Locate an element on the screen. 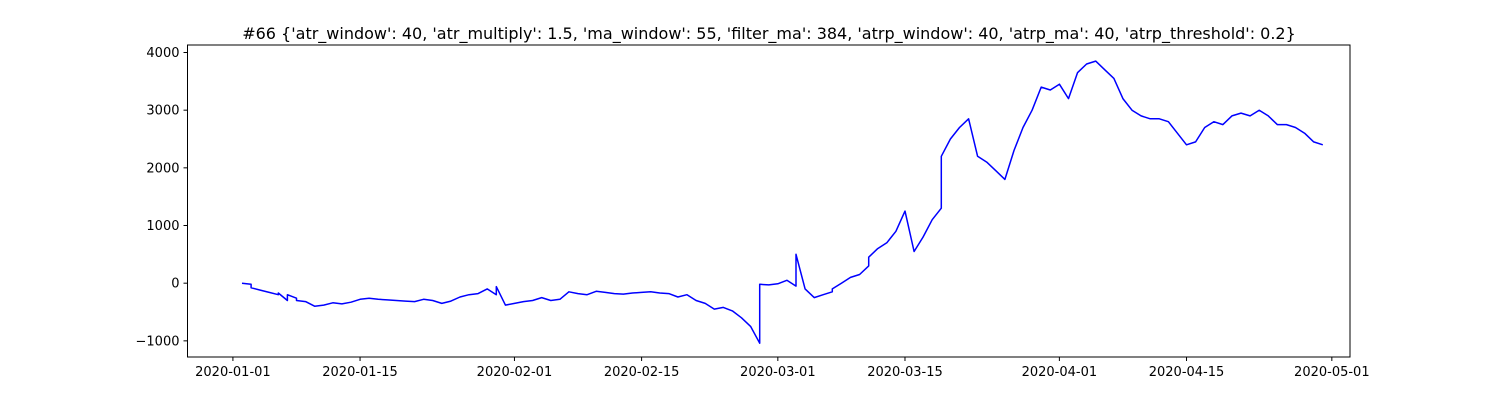 This screenshot has width=1500, height=404. x-tick-label: 2020-02-01 is located at coordinates (515, 372).